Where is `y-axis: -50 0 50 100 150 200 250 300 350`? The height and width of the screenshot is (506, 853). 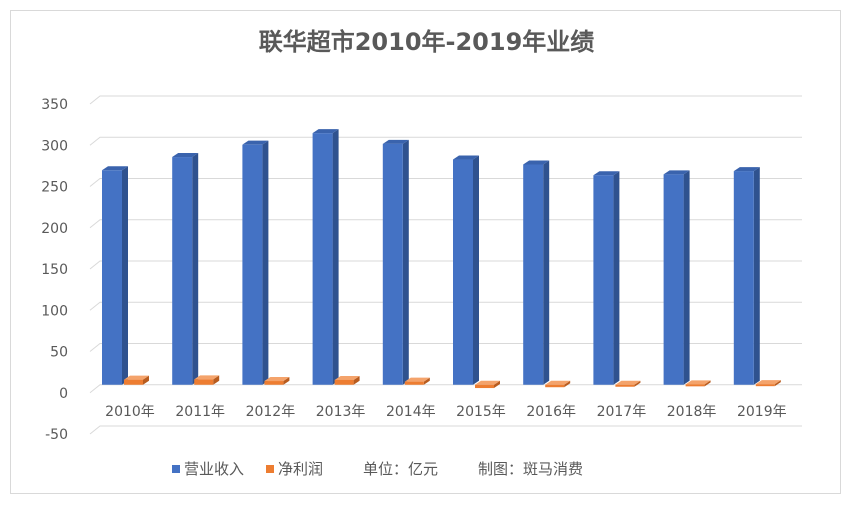
y-axis: -50 0 50 100 150 200 250 300 350 is located at coordinates (54, 270).